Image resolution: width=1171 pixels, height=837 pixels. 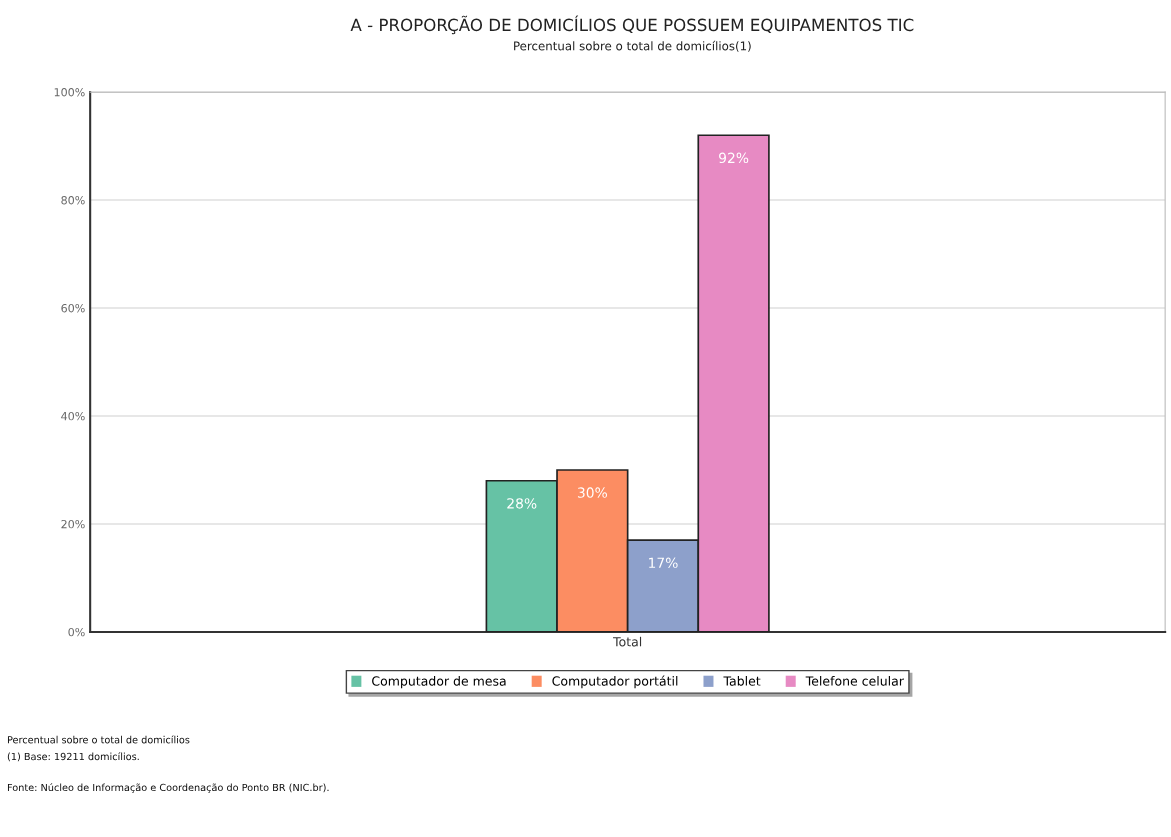 What do you see at coordinates (73, 308) in the screenshot?
I see `y-tick-label: 60%` at bounding box center [73, 308].